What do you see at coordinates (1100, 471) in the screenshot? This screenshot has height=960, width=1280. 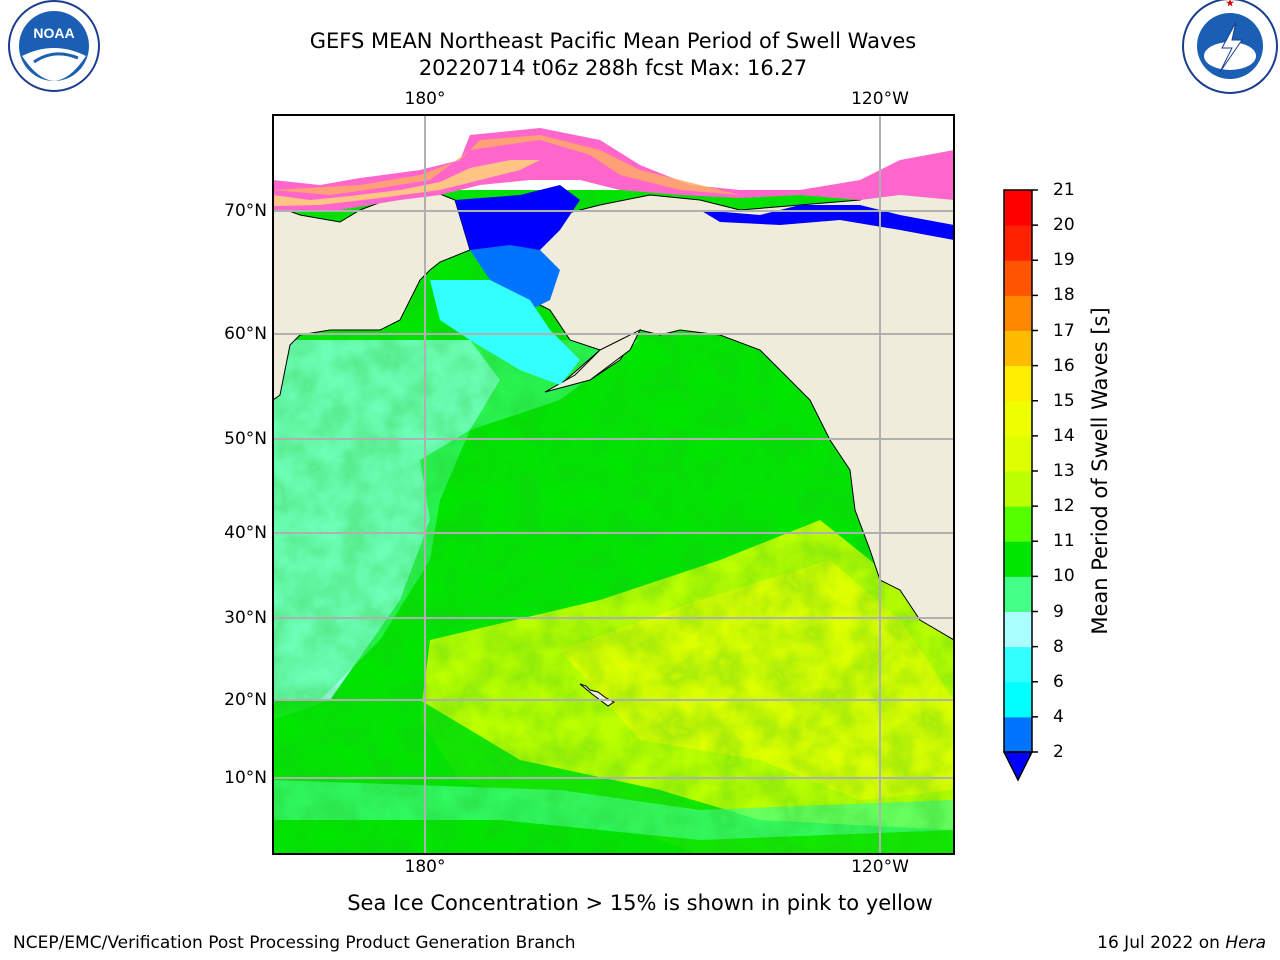 I see `colorbar-label: Mean Period of Swell Waves [s]` at bounding box center [1100, 471].